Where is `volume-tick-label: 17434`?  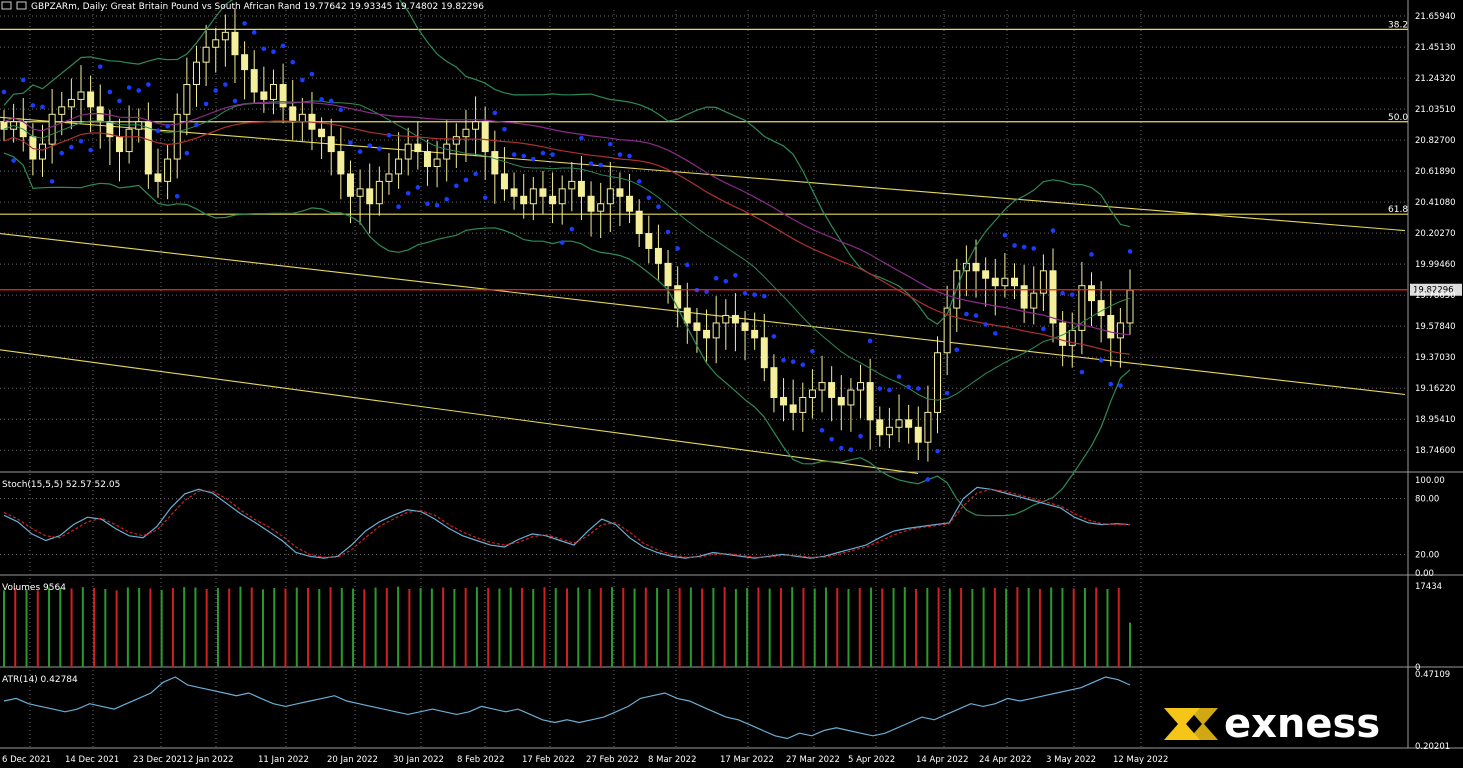 volume-tick-label: 17434 is located at coordinates (1428, 587).